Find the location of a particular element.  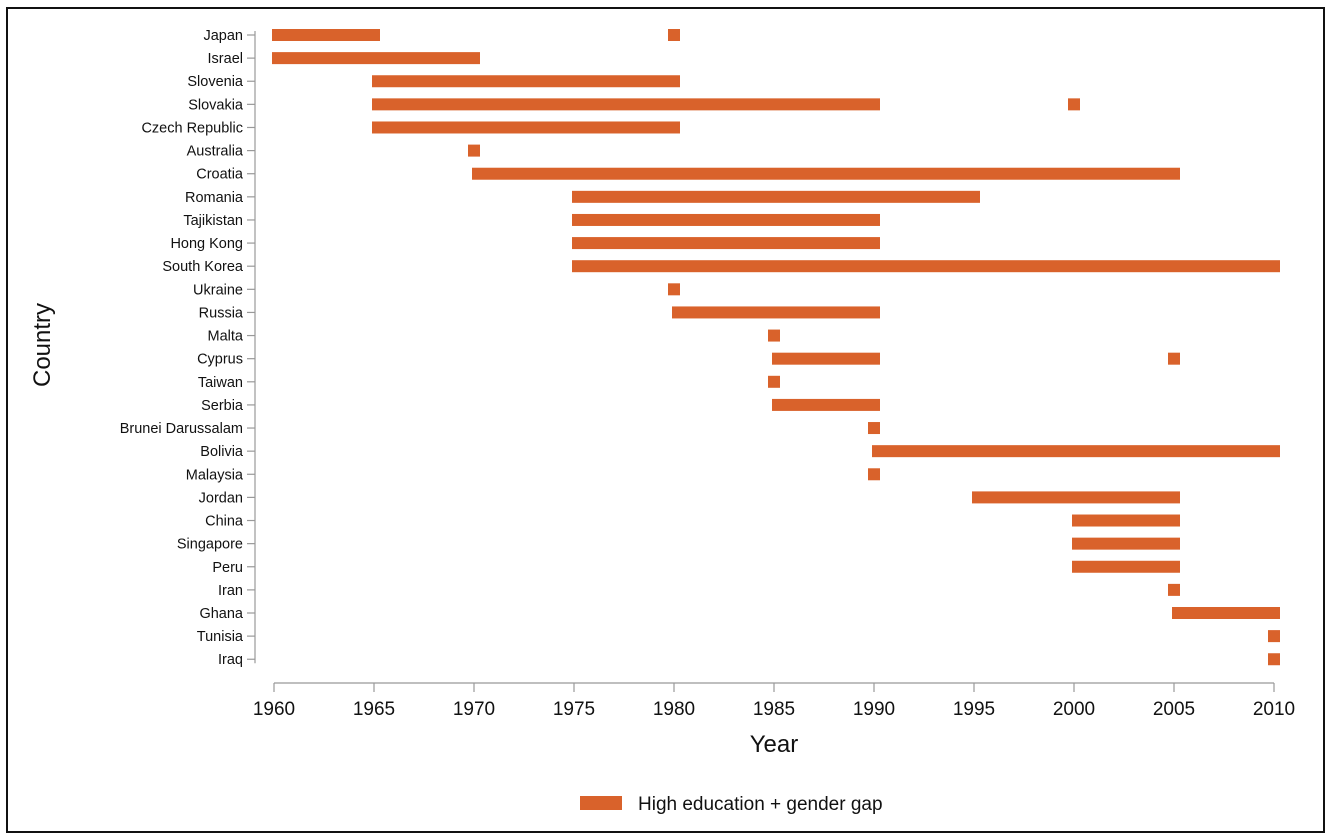

y-axis-title: Country is located at coordinates (42, 345).